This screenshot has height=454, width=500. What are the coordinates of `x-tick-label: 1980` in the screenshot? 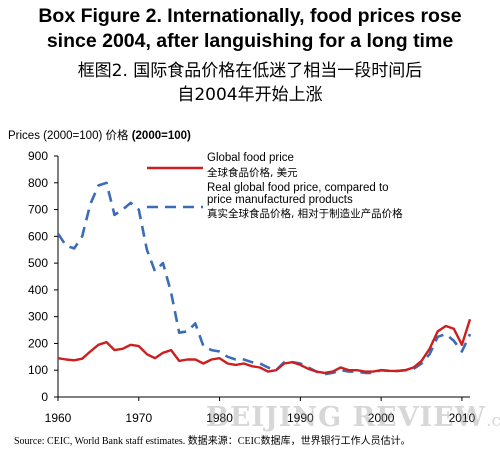 It's located at (219, 418).